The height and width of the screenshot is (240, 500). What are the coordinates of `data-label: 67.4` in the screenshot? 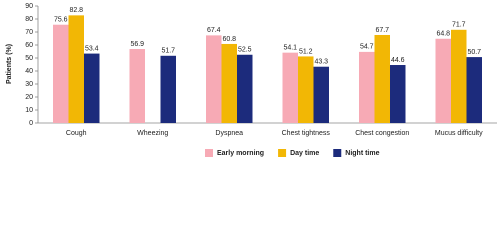 It's located at (214, 30).